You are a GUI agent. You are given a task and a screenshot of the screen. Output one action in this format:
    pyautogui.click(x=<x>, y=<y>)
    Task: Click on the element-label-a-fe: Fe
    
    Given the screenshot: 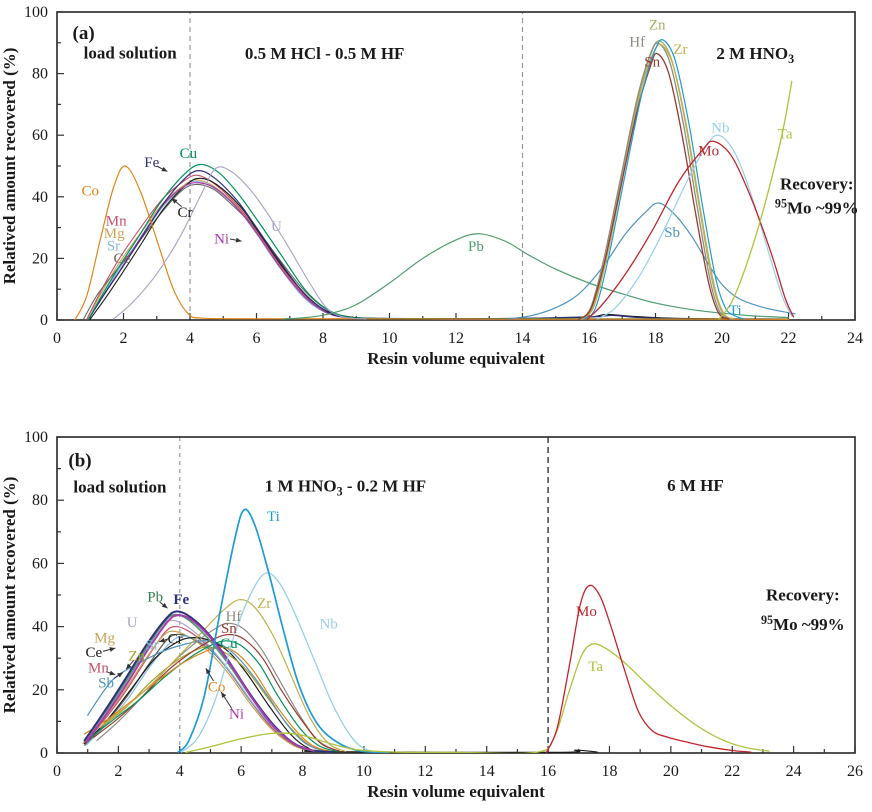 What is the action you would take?
    pyautogui.click(x=151, y=163)
    